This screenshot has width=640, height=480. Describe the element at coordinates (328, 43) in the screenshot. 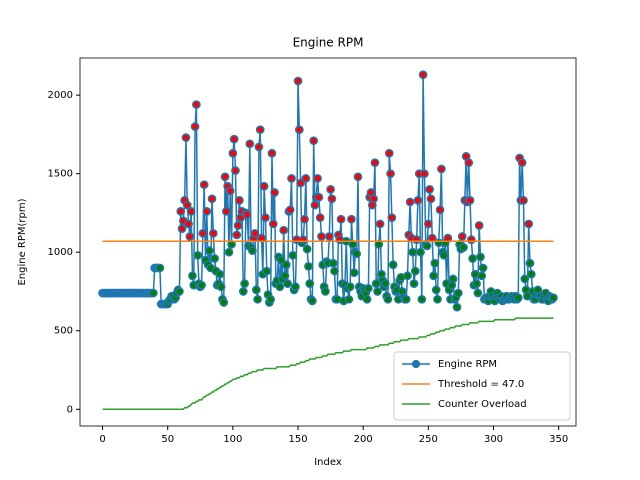

I see `chart-title: Engine RPM` at that location.